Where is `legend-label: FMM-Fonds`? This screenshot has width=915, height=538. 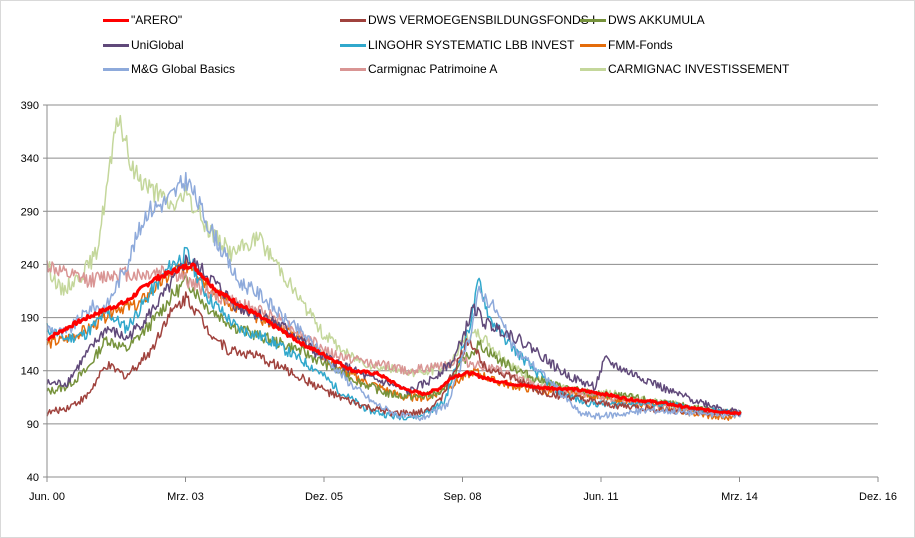 legend-label: FMM-Fonds is located at coordinates (640, 45).